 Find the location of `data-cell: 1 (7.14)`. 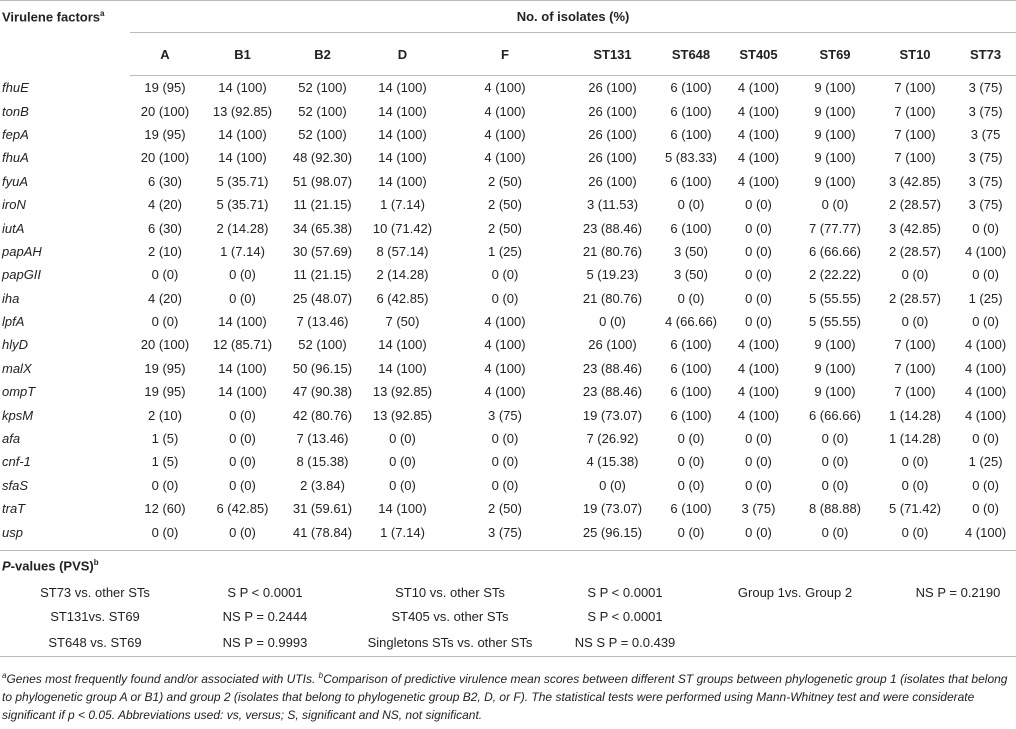

data-cell: 1 (7.14) is located at coordinates (402, 205).